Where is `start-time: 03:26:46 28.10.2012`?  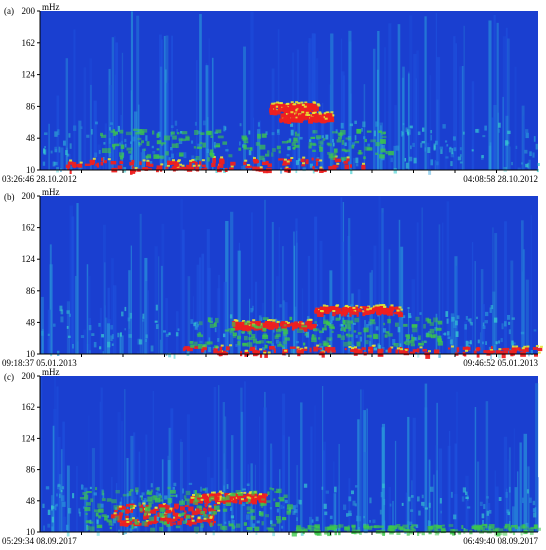 start-time: 03:26:46 28.10.2012 is located at coordinates (39, 179).